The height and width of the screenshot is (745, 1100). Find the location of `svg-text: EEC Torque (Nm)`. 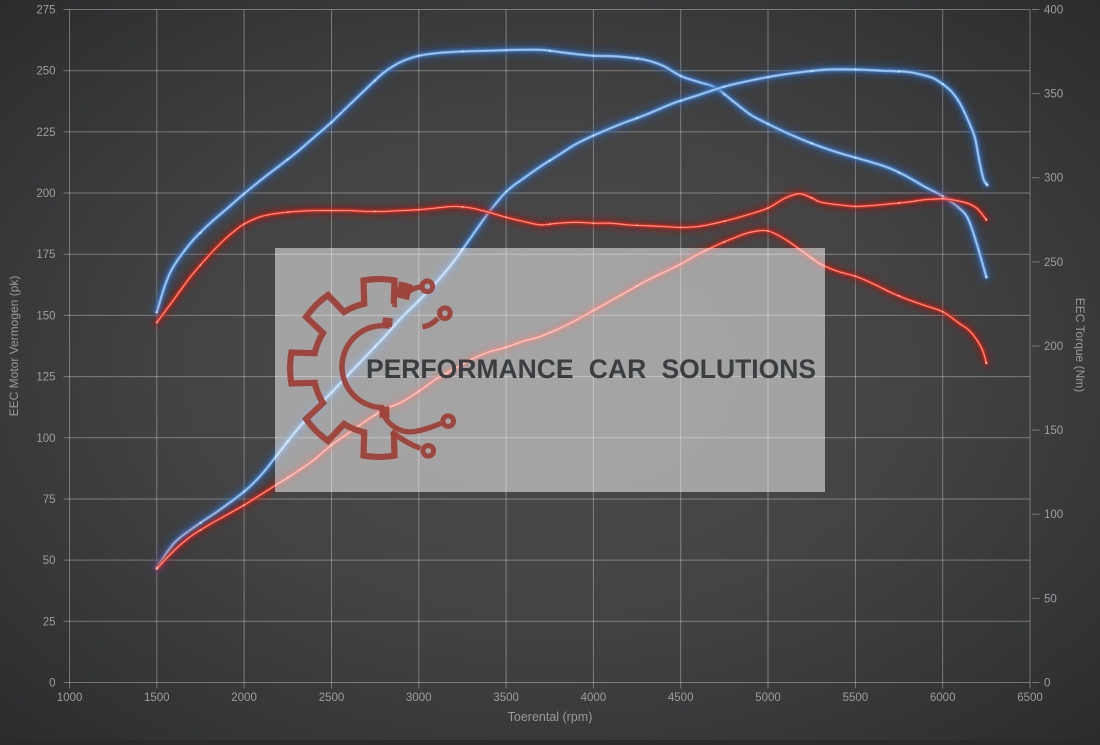

svg-text: EEC Torque (Nm) is located at coordinates (1080, 345).